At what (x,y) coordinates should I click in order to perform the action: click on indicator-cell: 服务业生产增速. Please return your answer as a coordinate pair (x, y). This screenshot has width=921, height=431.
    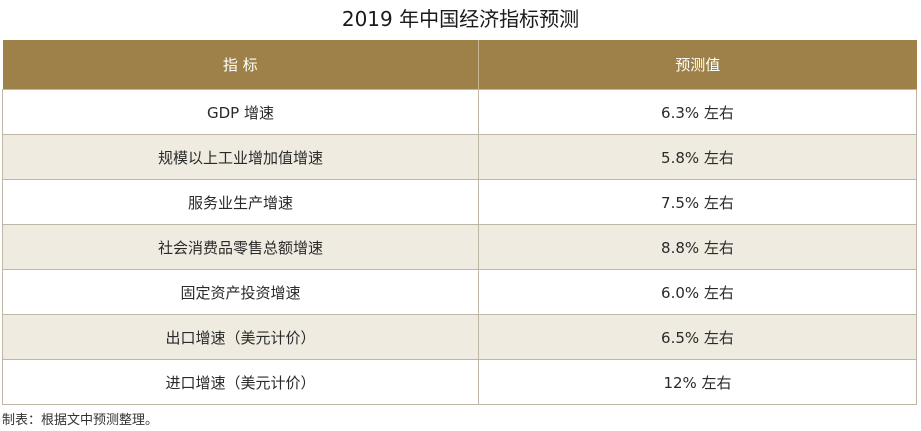
    Looking at the image, I should click on (240, 202).